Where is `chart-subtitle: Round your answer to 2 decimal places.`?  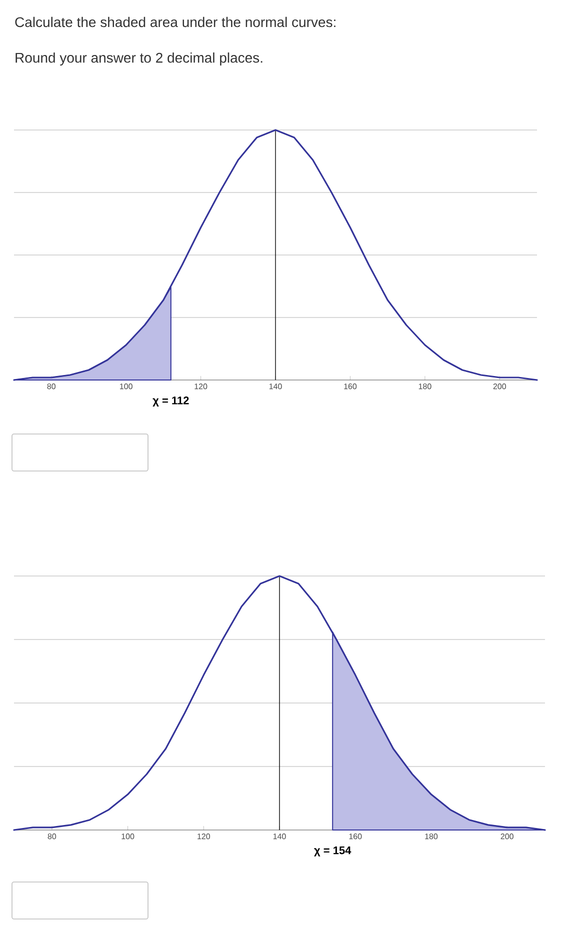
chart-subtitle: Round your answer to 2 decimal places. is located at coordinates (139, 59).